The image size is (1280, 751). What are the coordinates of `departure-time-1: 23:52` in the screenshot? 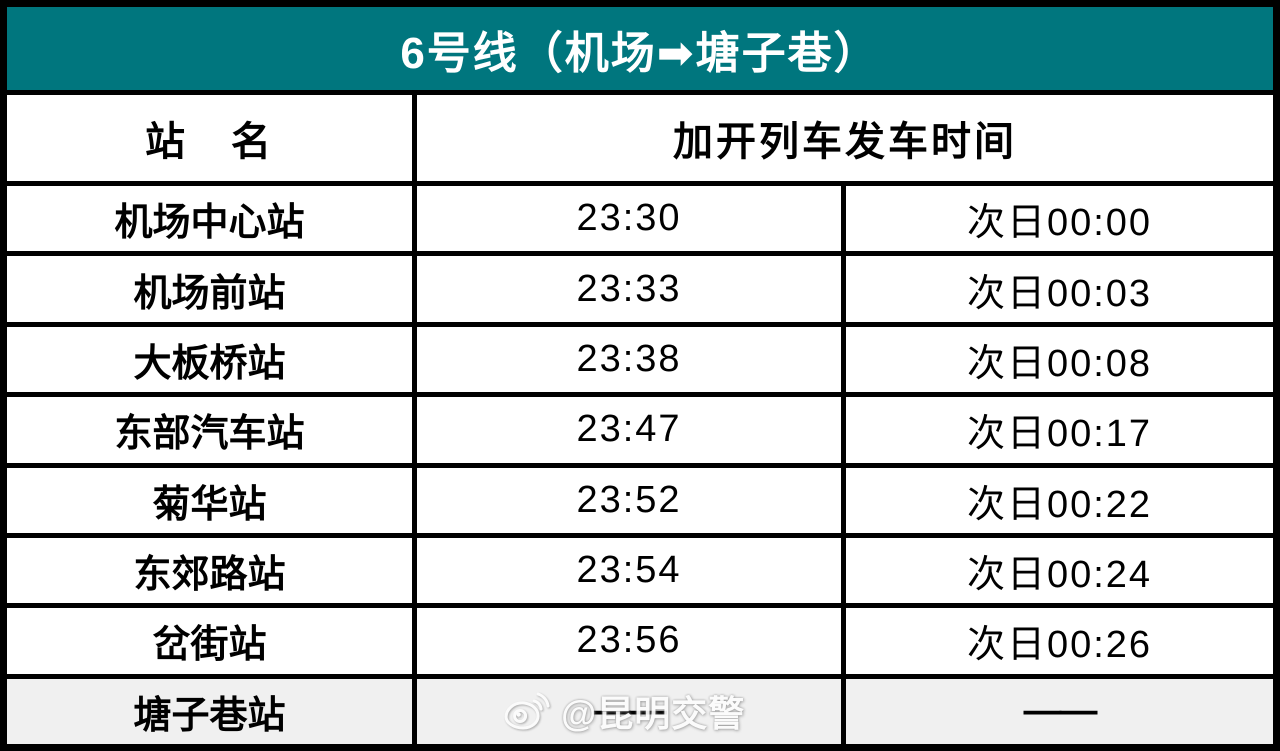 It's located at (629, 500).